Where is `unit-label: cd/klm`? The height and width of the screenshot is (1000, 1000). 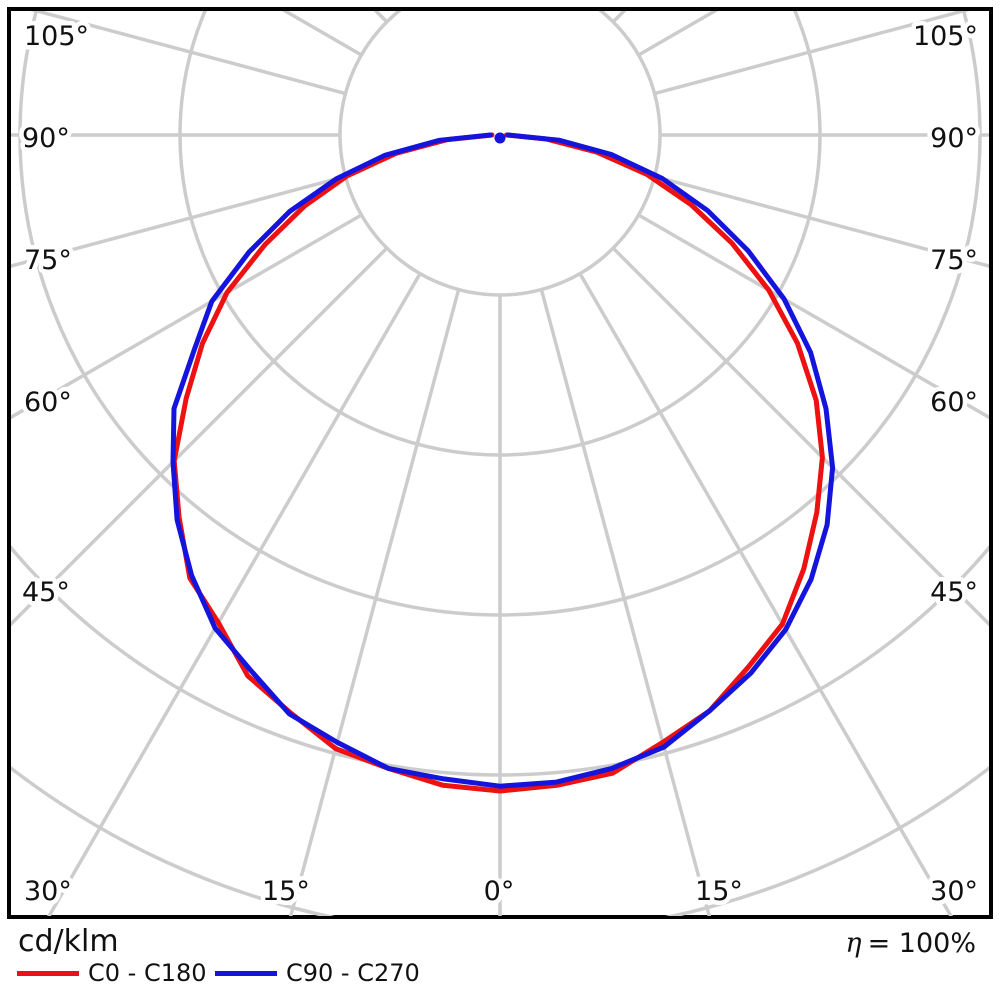 unit-label: cd/klm is located at coordinates (68, 941).